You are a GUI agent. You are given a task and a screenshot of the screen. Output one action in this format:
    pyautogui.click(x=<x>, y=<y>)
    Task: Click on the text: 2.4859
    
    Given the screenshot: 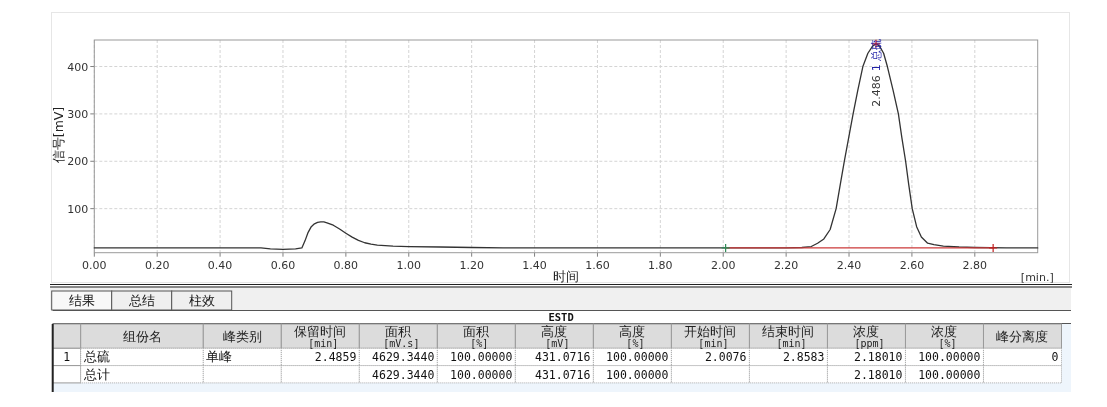 What is the action you would take?
    pyautogui.click(x=335, y=357)
    